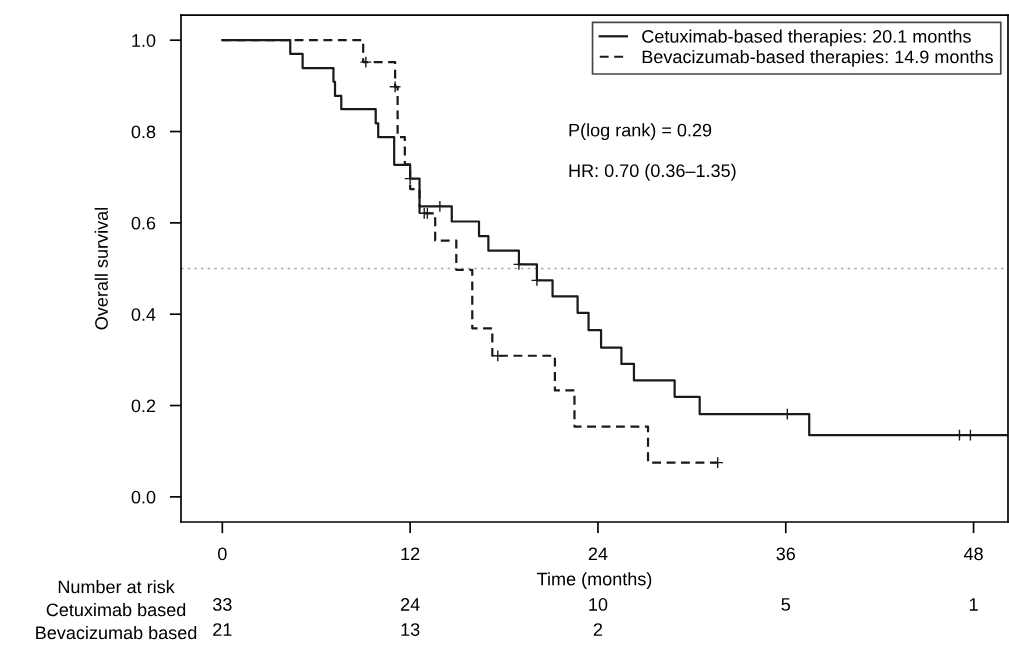 This screenshot has width=1009, height=656. What do you see at coordinates (143, 497) in the screenshot?
I see `y-tick-label: 0.0` at bounding box center [143, 497].